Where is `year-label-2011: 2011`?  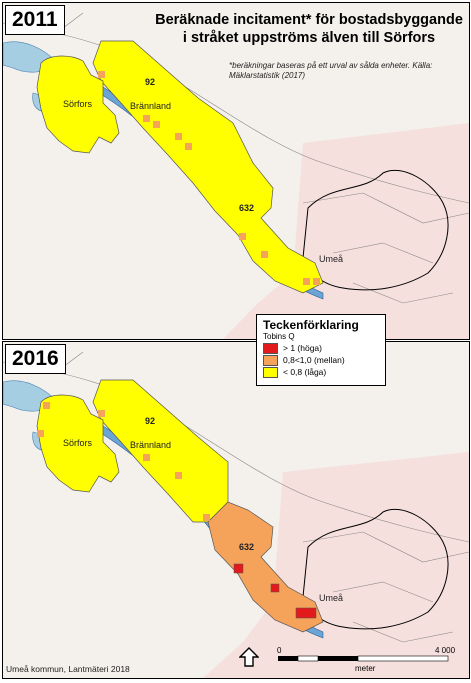 year-label-2011: 2011 is located at coordinates (35, 20).